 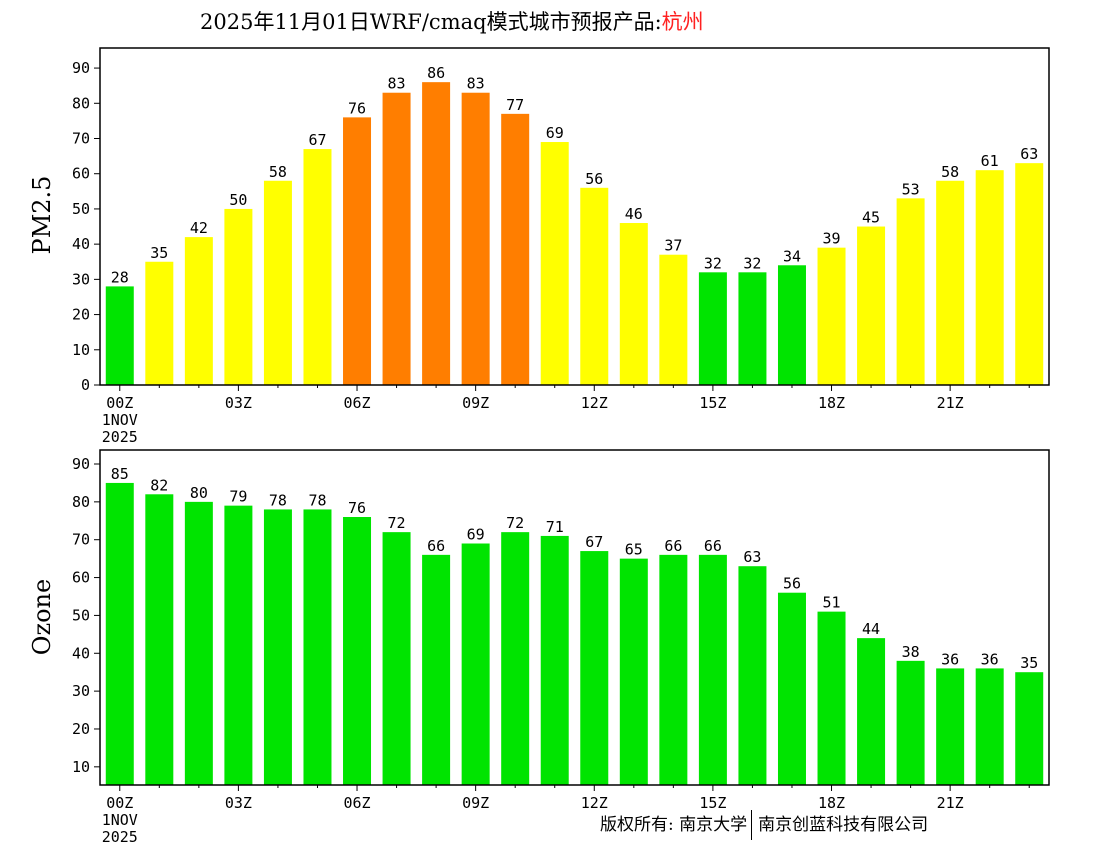 I want to click on bar-value-label: 42, so click(x=199, y=228).